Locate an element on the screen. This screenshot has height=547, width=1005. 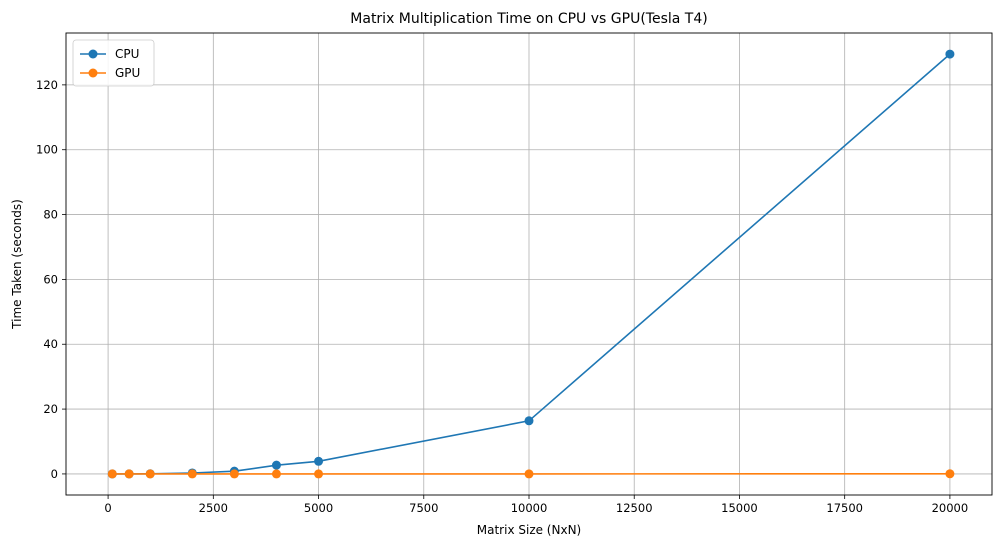
x-tick-label: 5000 is located at coordinates (318, 508).